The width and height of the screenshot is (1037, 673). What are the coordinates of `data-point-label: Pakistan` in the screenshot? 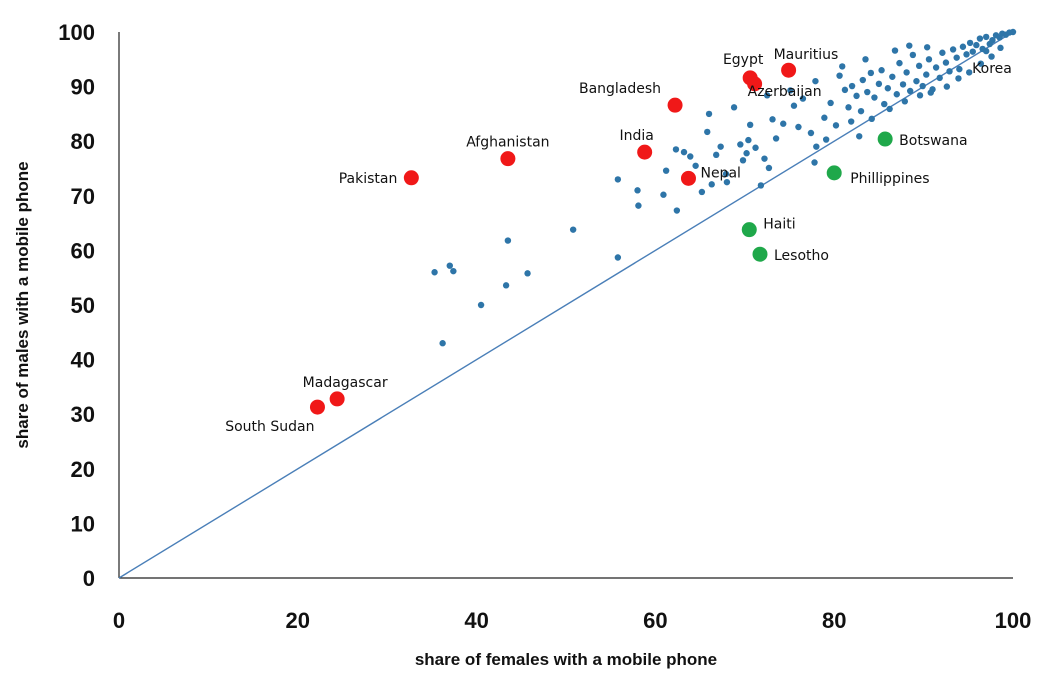 It's located at (368, 179).